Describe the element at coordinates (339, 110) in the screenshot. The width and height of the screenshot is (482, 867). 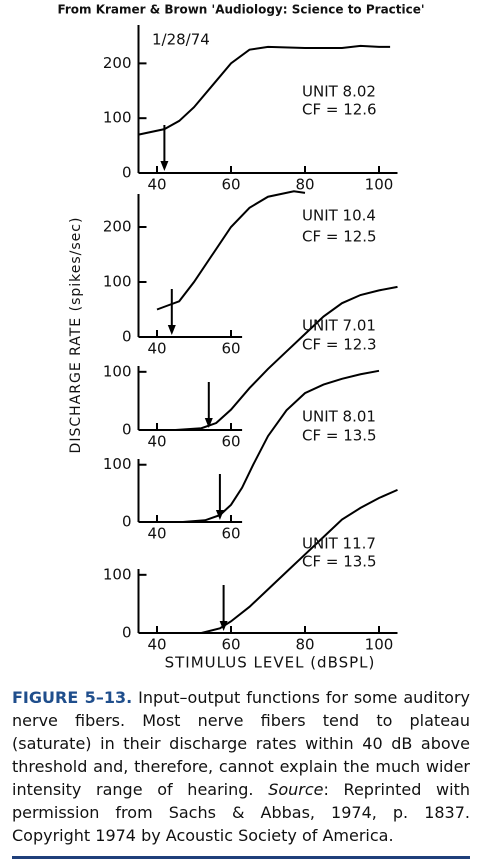
I see `annotation: CF = 12.6` at that location.